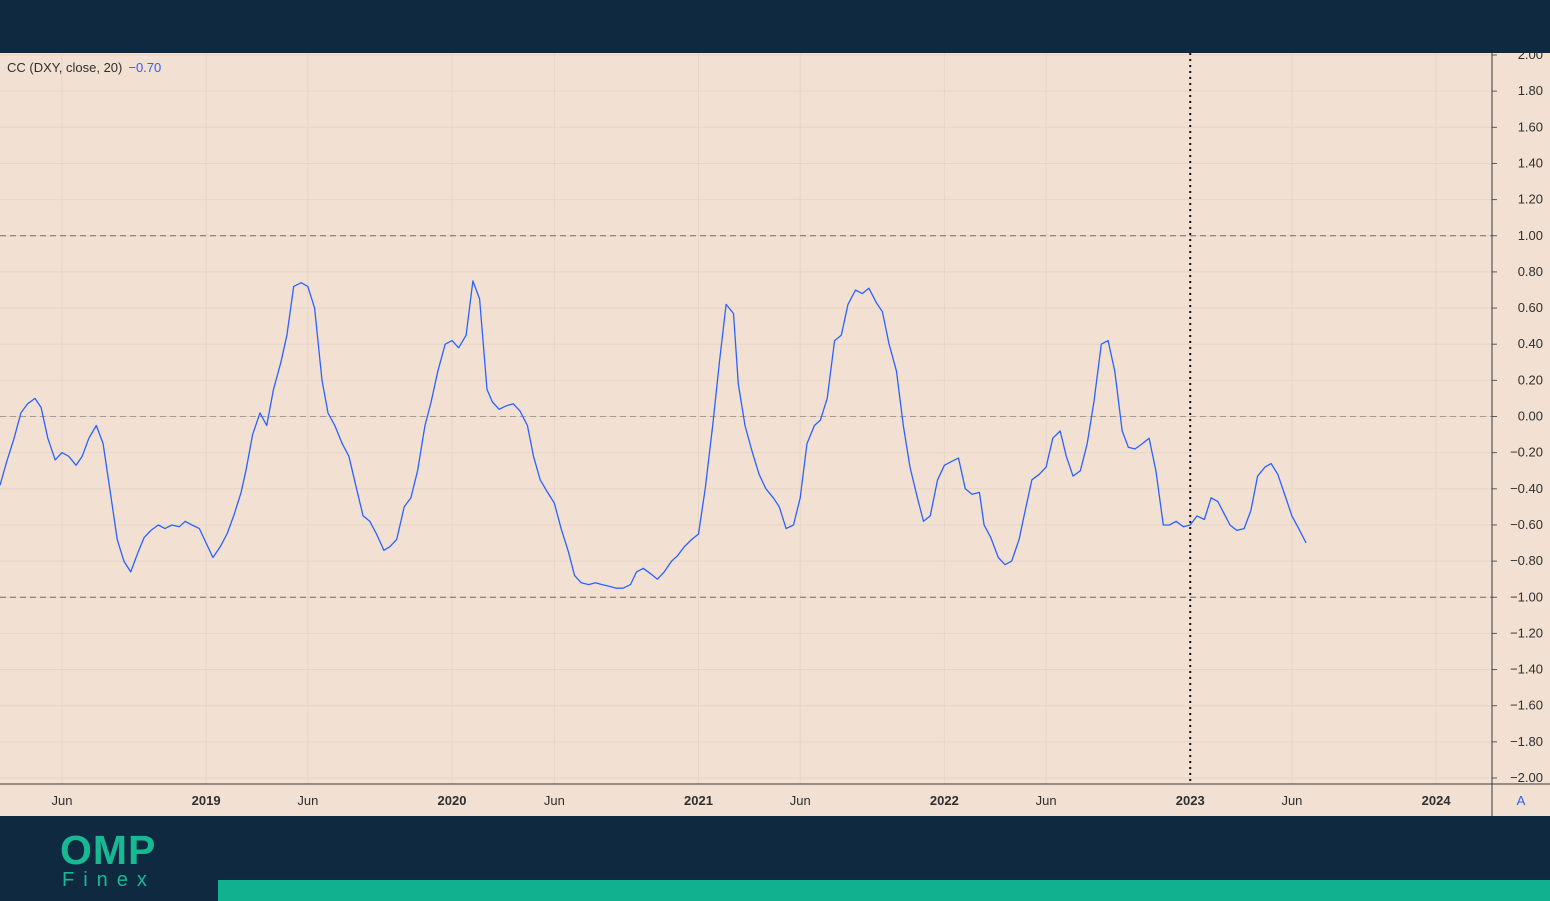 The height and width of the screenshot is (901, 1550). I want to click on y-tick-label: 0.80, so click(1530, 271).